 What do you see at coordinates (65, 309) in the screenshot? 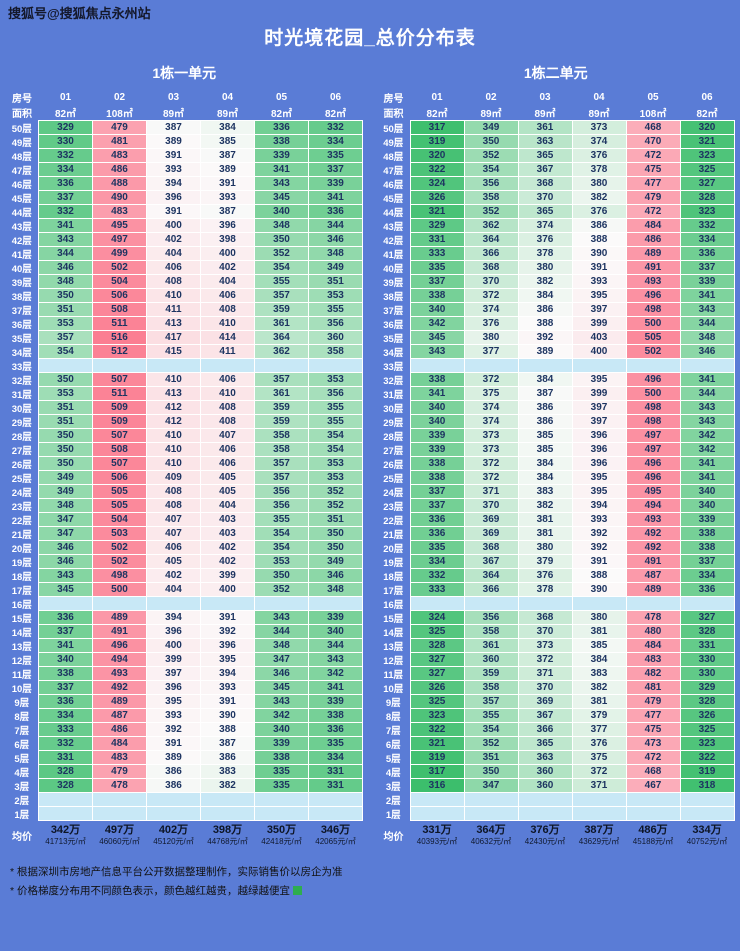
I see `price-cell: 351` at bounding box center [65, 309].